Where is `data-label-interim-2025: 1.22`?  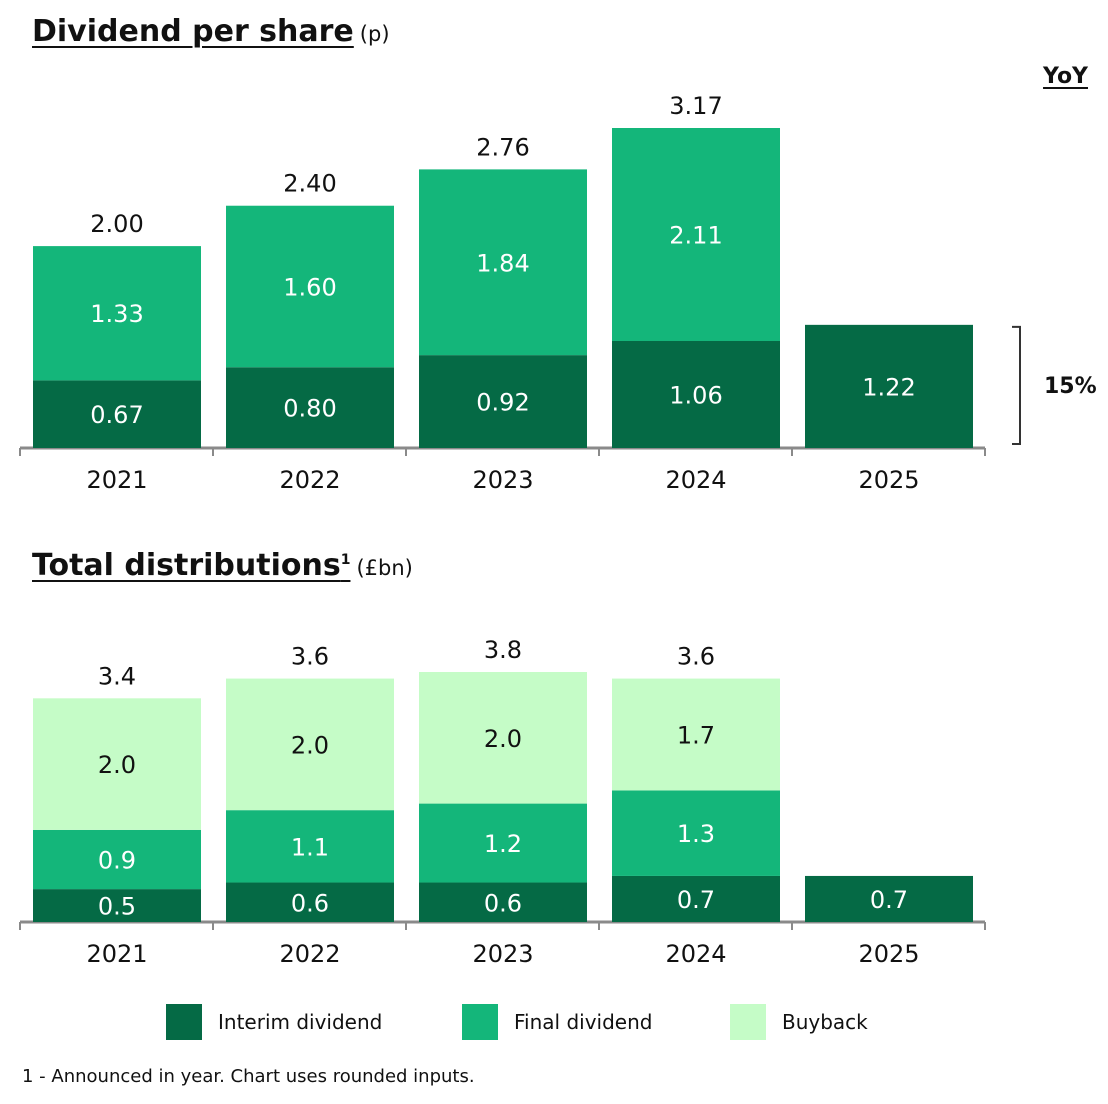 data-label-interim-2025: 1.22 is located at coordinates (888, 387).